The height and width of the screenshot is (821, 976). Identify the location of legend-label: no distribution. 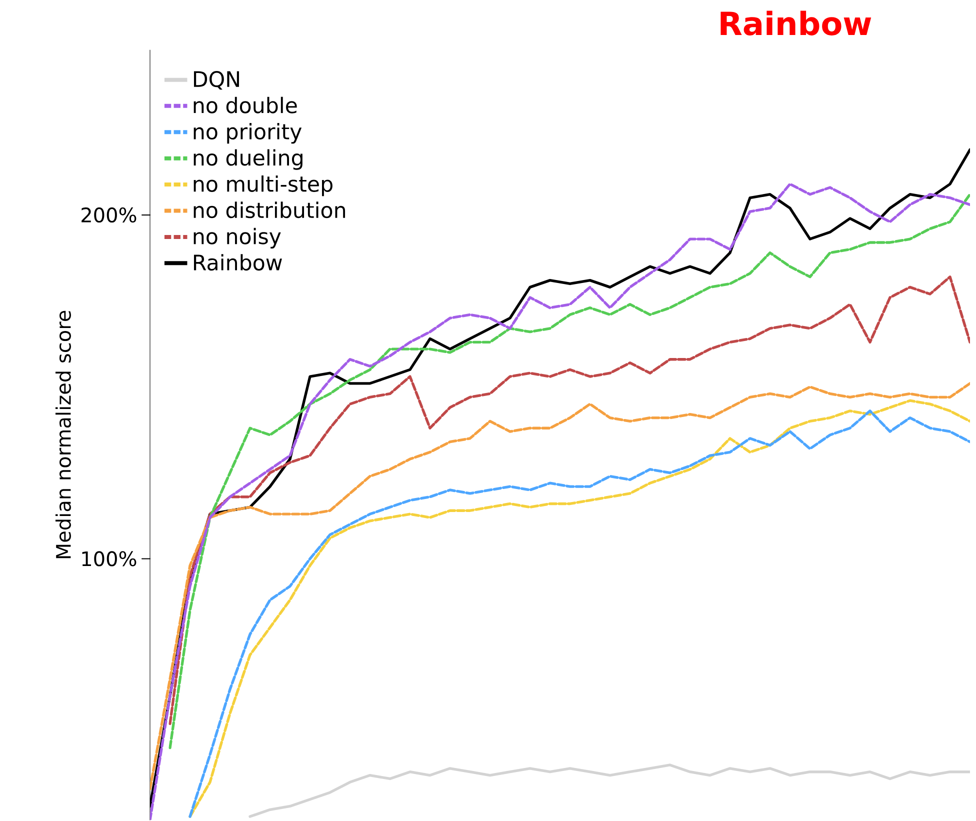
(270, 210).